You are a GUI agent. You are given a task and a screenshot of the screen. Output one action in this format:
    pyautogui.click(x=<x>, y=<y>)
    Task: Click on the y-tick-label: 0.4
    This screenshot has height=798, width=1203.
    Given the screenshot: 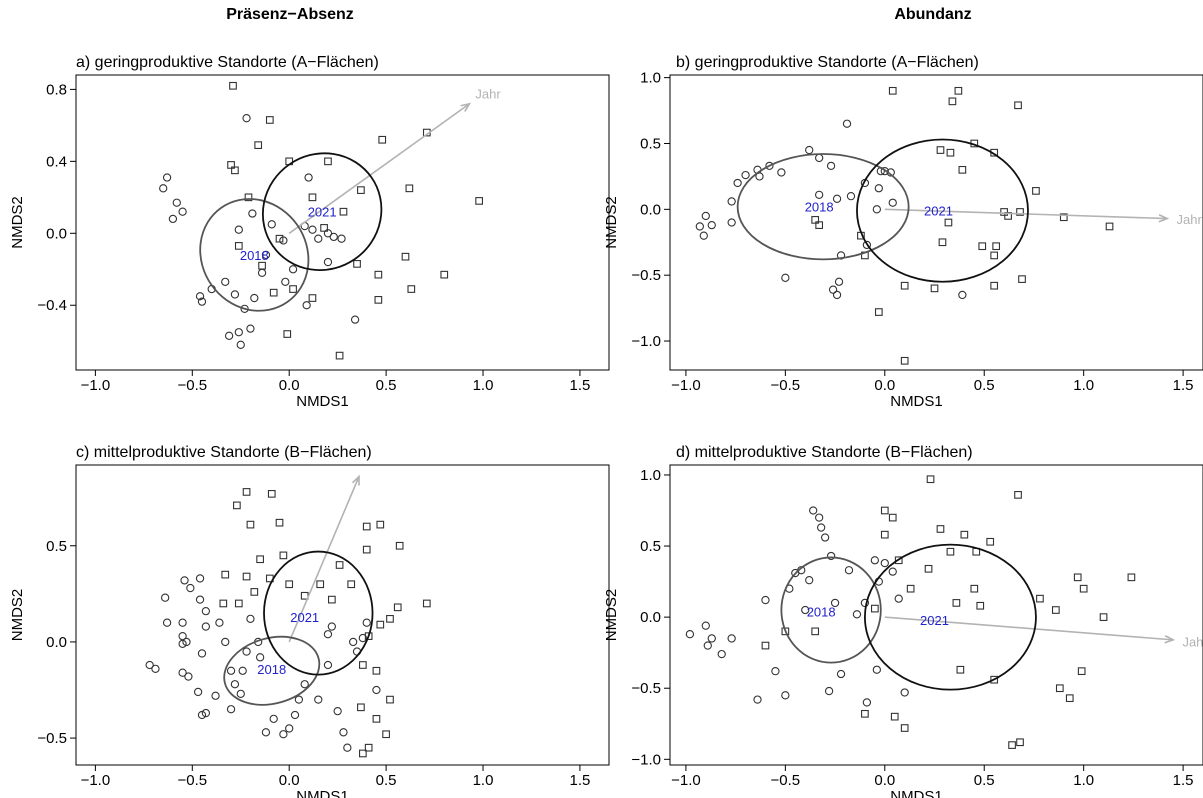 What is the action you would take?
    pyautogui.click(x=56, y=161)
    